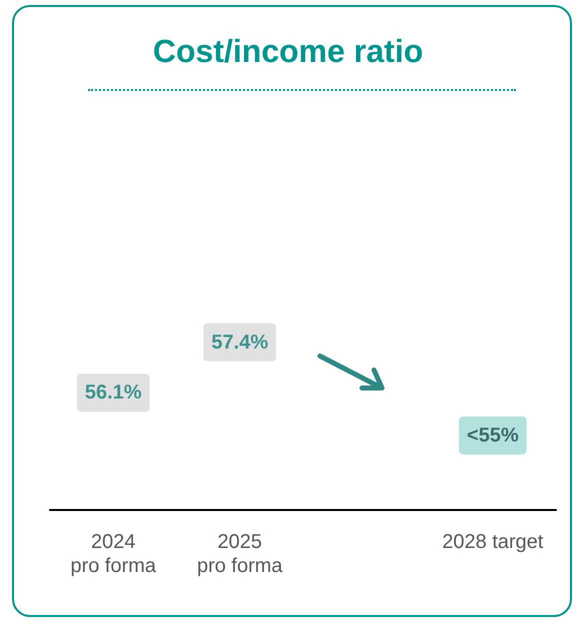 The width and height of the screenshot is (576, 621). Describe the element at coordinates (493, 542) in the screenshot. I see `category-label: 2028 target` at that location.